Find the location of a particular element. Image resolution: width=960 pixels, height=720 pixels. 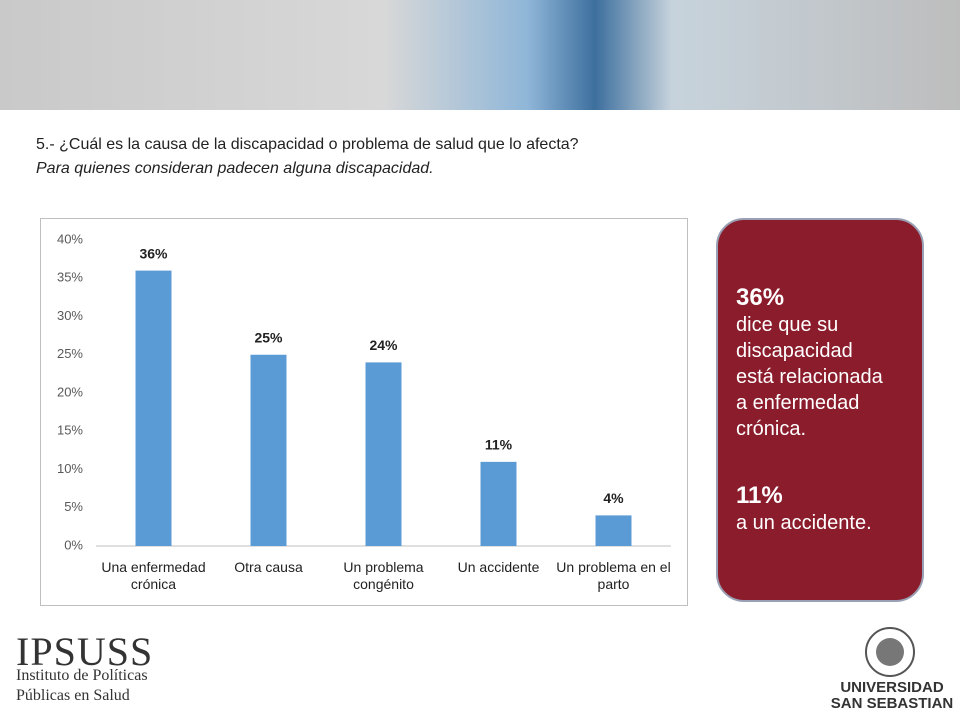

value-label: 4% is located at coordinates (613, 498).